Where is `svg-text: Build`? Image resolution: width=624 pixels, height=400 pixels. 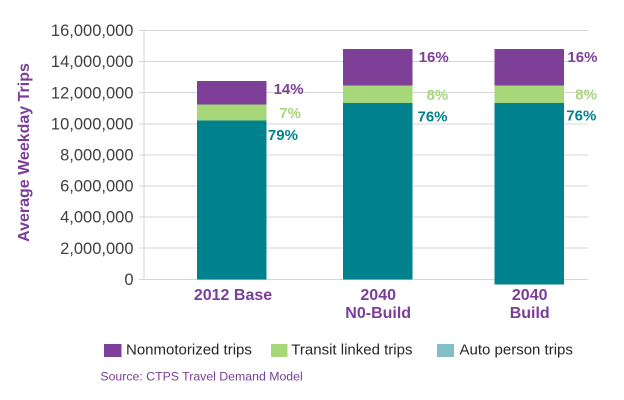 svg-text: Build is located at coordinates (530, 313).